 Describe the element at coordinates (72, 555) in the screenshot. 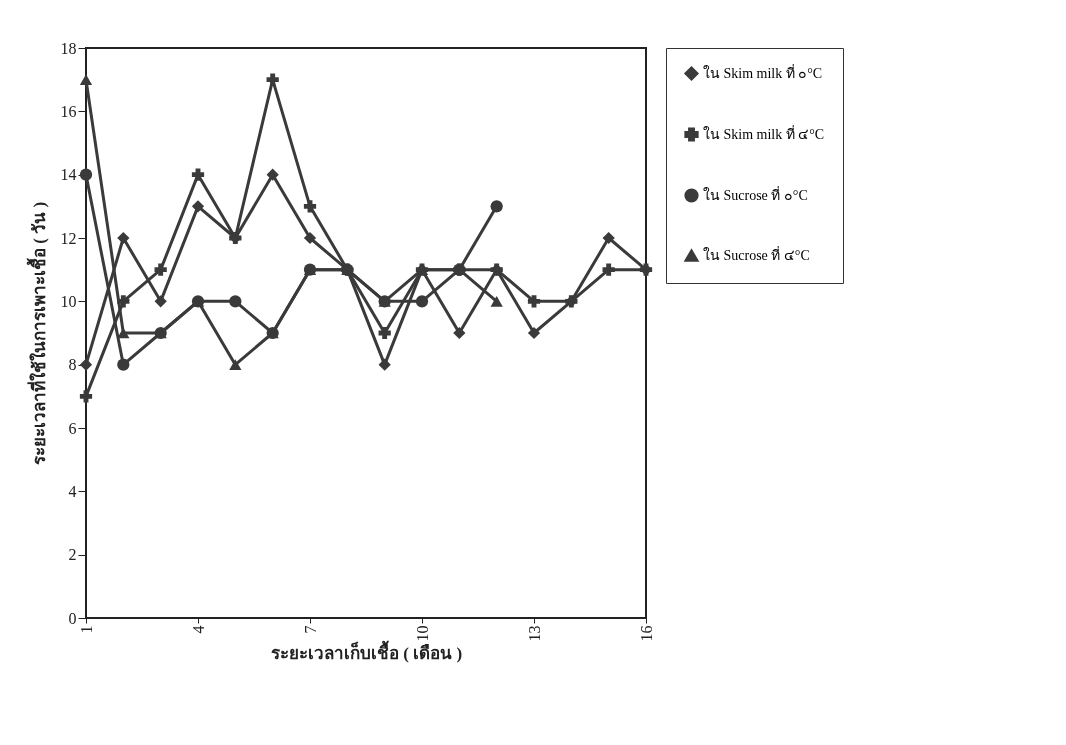

I see `y-tick-label: 2` at that location.